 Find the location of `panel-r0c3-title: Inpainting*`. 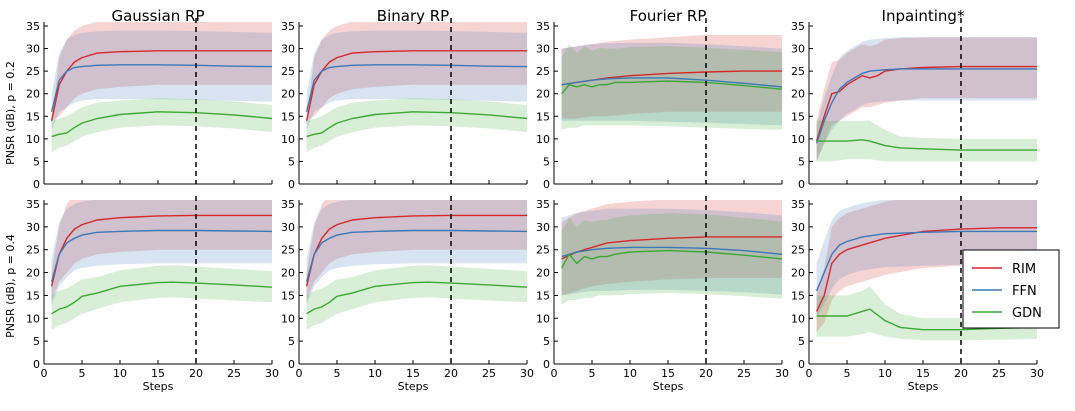

panel-r0c3-title: Inpainting* is located at coordinates (923, 16).